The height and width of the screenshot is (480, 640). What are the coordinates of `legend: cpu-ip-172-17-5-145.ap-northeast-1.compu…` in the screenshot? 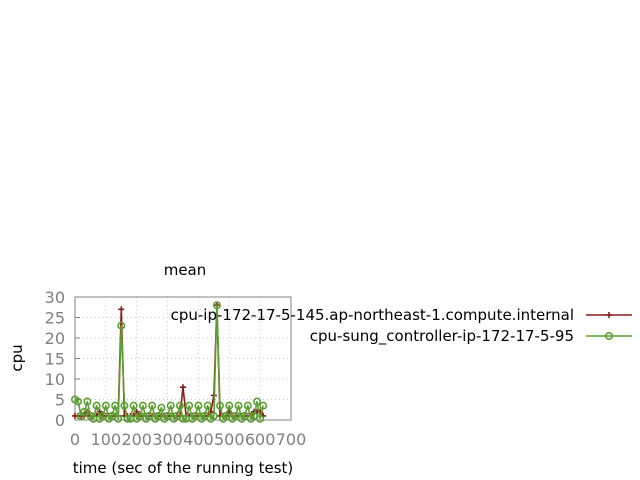 It's located at (401, 326).